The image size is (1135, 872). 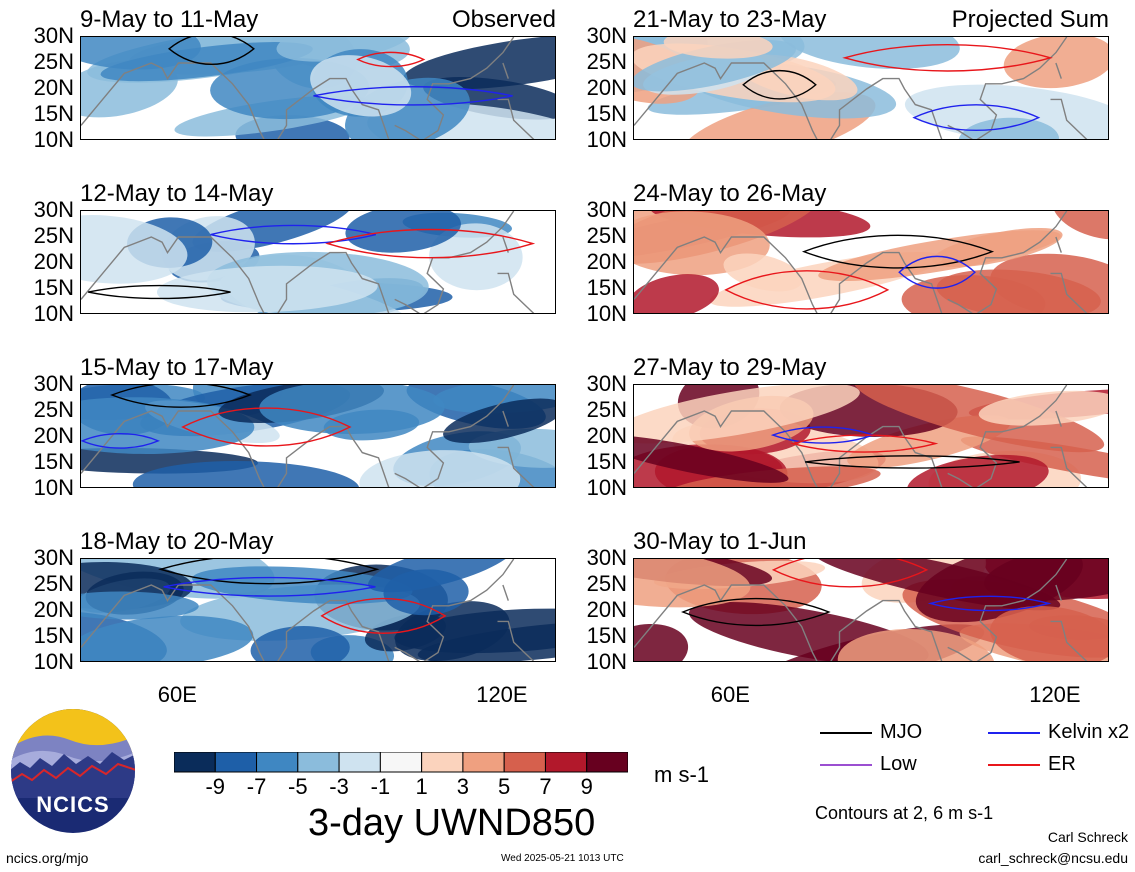 What do you see at coordinates (1053, 858) in the screenshot?
I see `footer-email: carl_schreck@ncsu.edu` at bounding box center [1053, 858].